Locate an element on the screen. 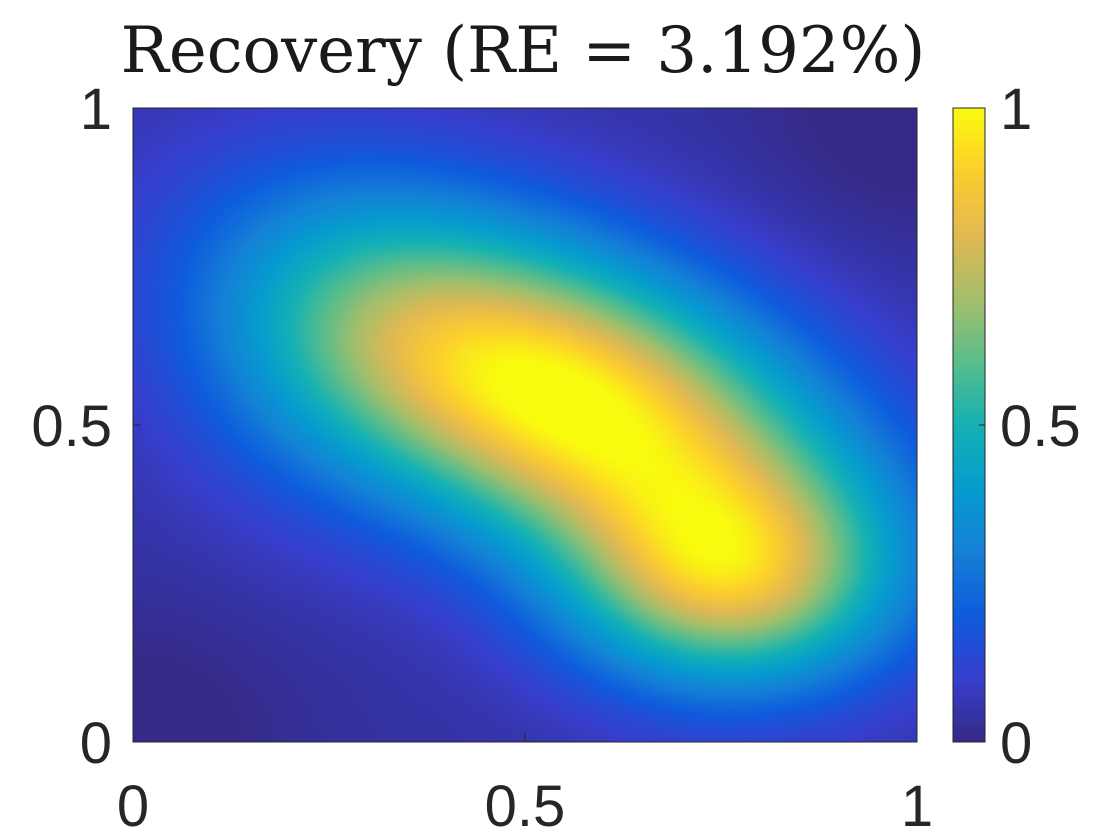 This screenshot has height=840, width=1120. colorbar: 00.51 is located at coordinates (1016, 426).